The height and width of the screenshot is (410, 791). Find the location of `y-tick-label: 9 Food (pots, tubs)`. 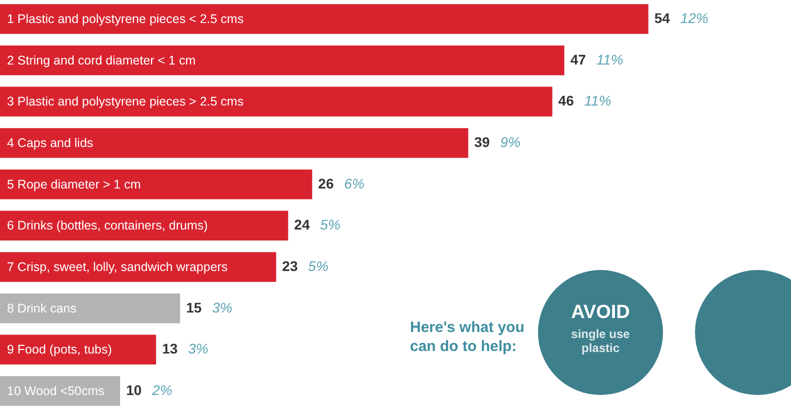

y-tick-label: 9 Food (pots, tubs) is located at coordinates (59, 349).